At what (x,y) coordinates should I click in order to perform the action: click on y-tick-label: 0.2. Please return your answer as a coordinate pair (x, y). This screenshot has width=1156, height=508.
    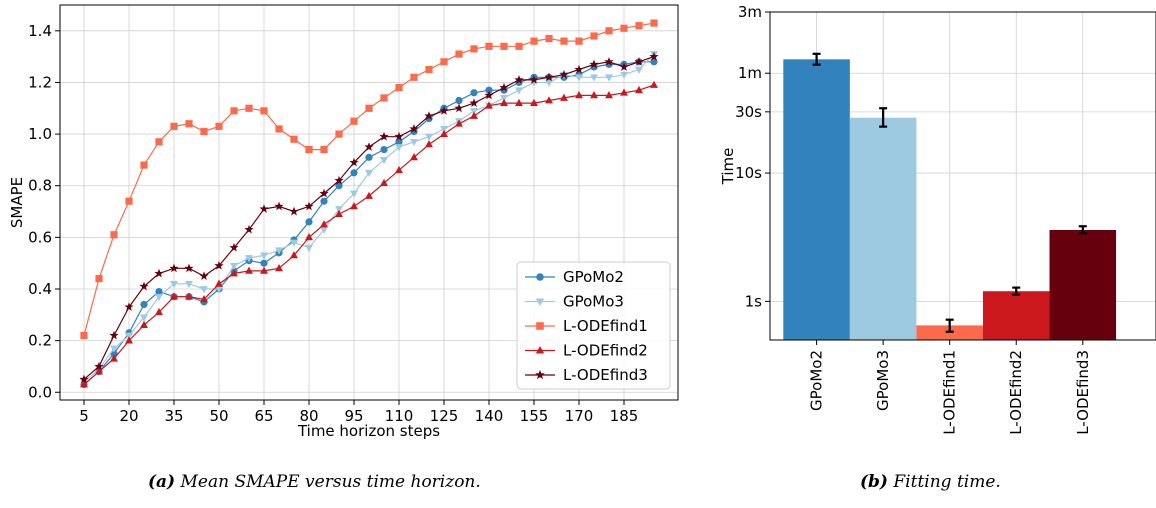
    Looking at the image, I should click on (40, 341).